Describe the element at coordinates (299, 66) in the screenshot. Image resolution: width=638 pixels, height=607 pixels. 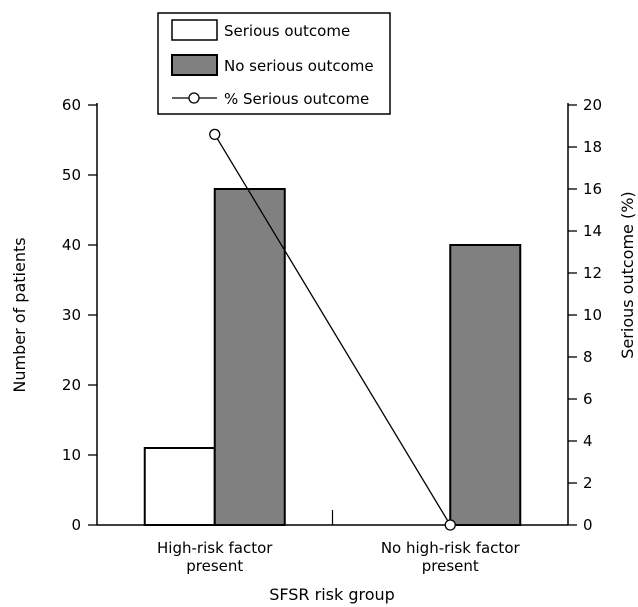
I see `legend-label-no-serious-outcome: No serious outcome` at that location.